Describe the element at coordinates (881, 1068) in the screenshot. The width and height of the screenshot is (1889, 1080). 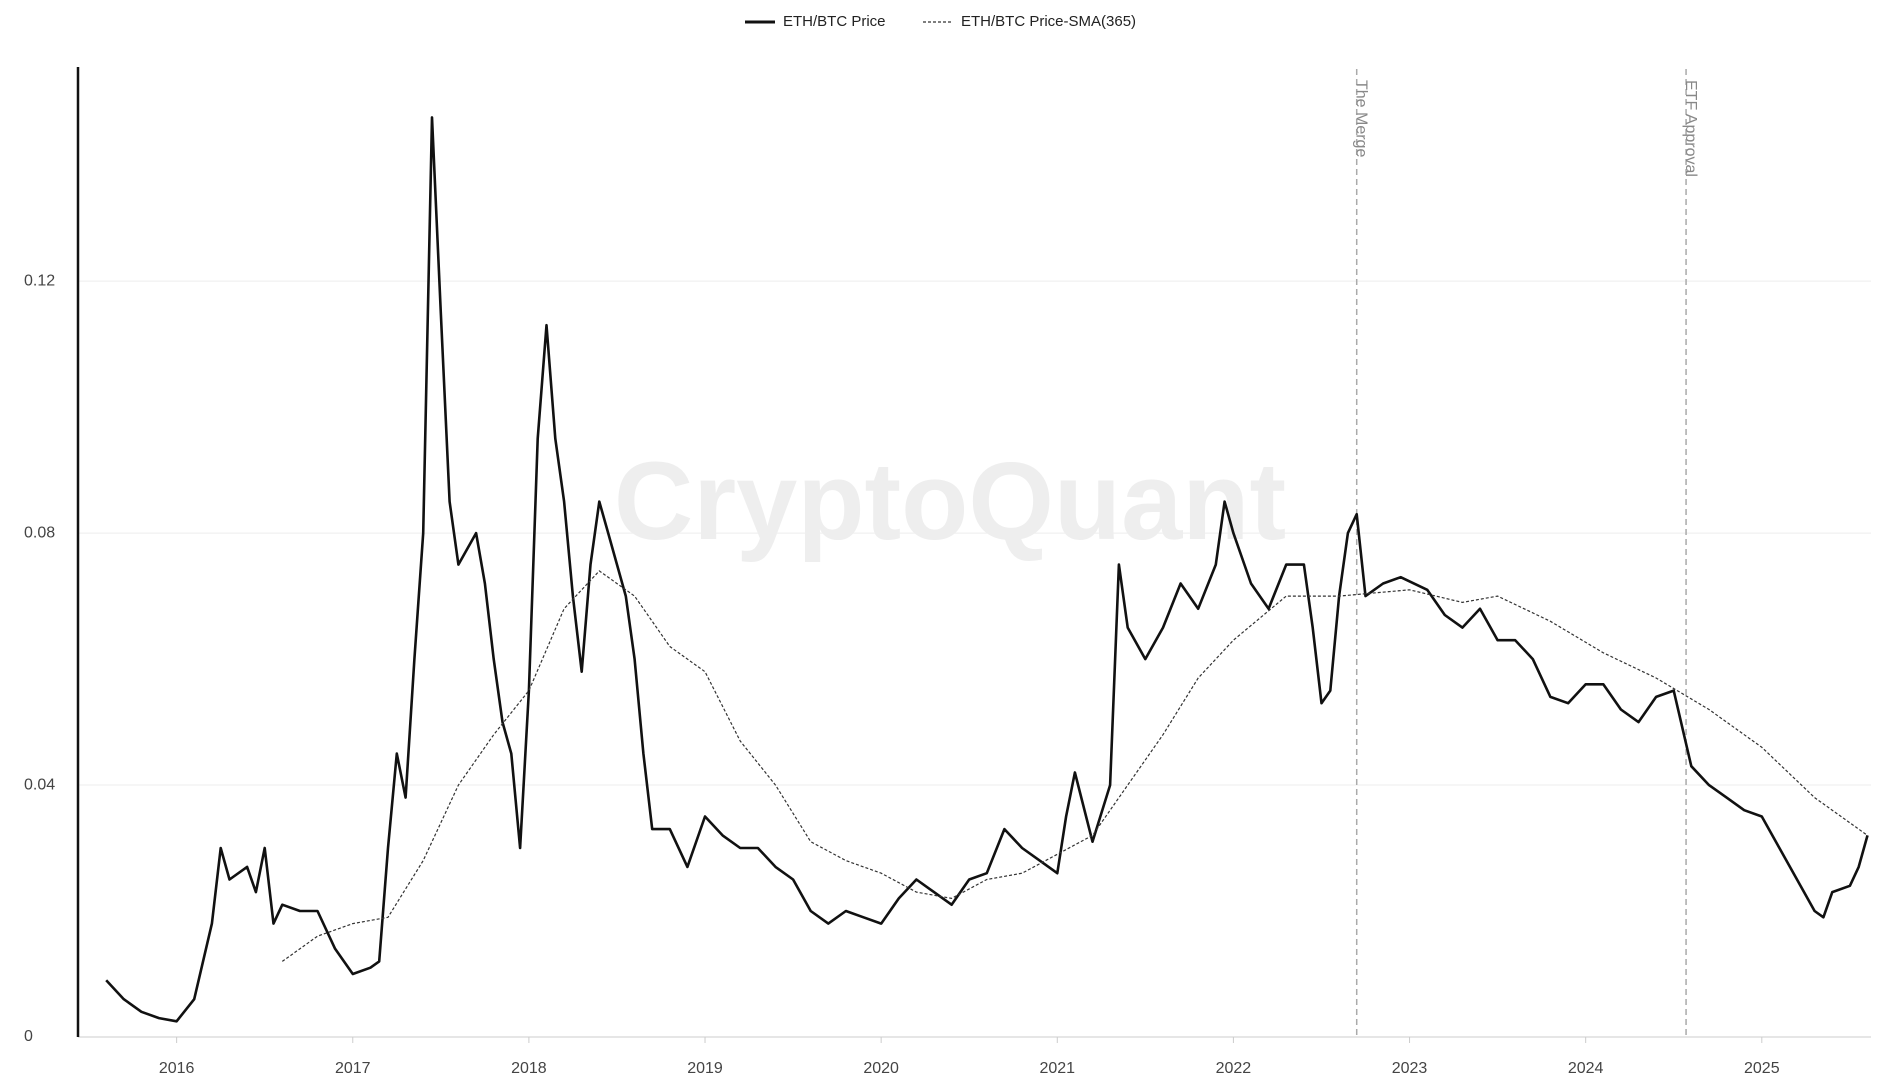
I see `x-tick-label: 2020` at that location.